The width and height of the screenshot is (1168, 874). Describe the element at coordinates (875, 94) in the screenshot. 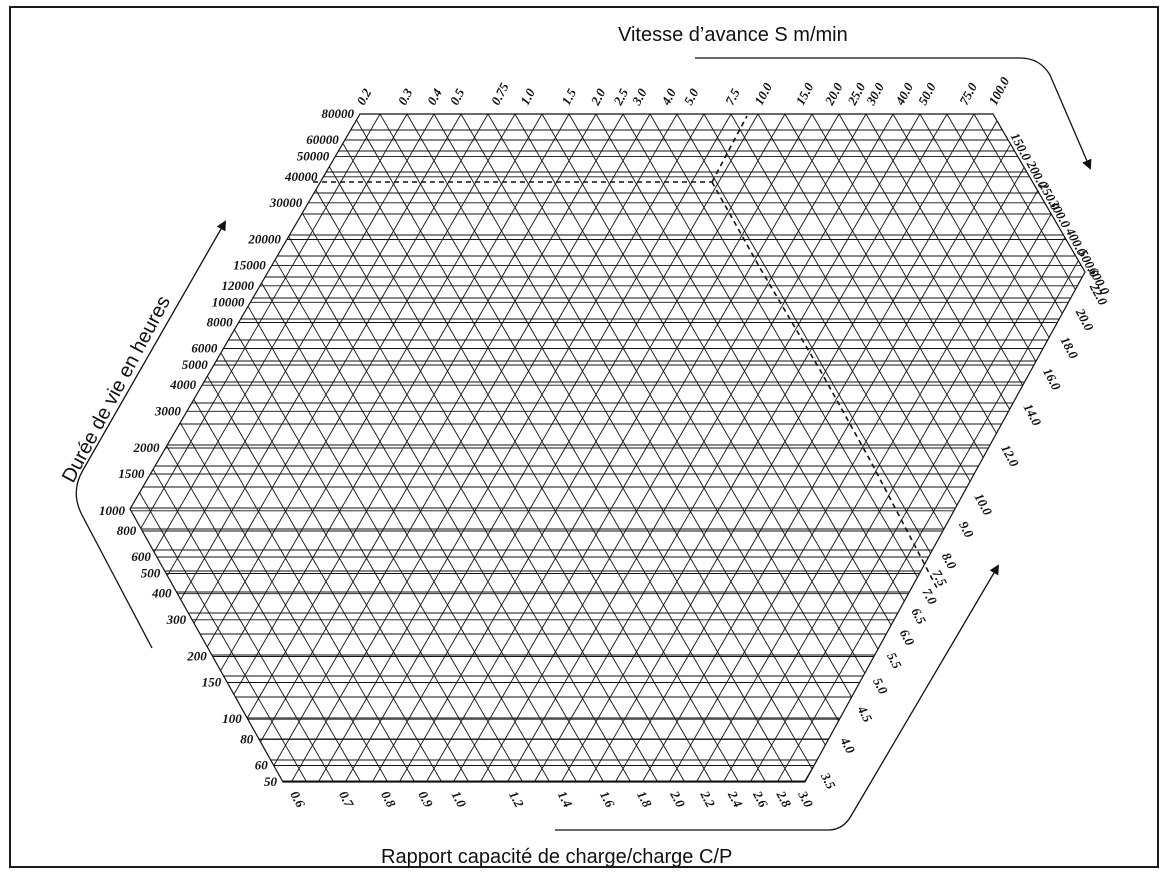

I see `tick-label: 30.0` at that location.